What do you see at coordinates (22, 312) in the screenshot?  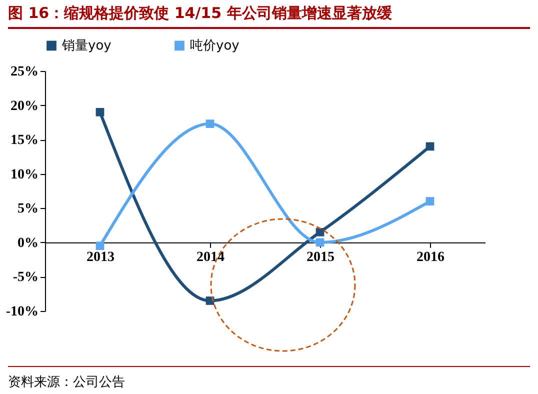 I see `y-tick-label: -10%` at bounding box center [22, 312].